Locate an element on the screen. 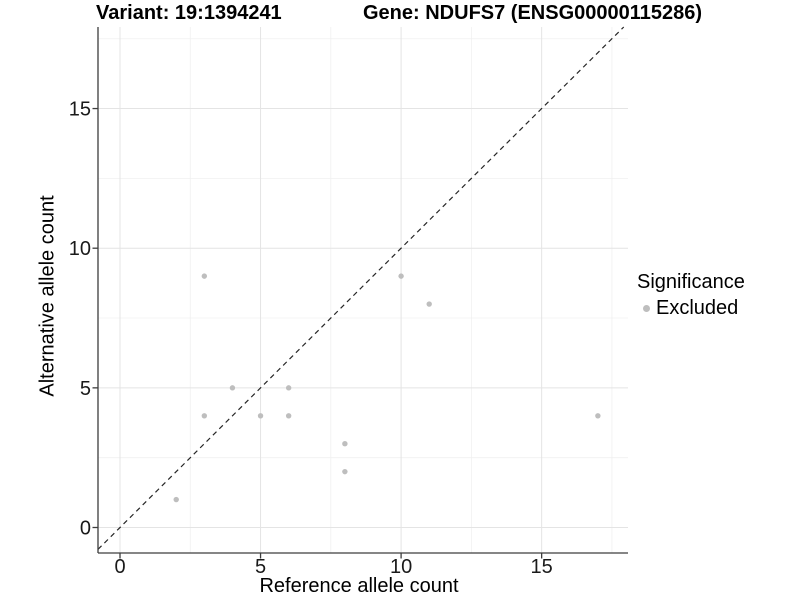 Image resolution: width=800 pixels, height=600 pixels. legend-entry-excluded: Excluded is located at coordinates (691, 308).